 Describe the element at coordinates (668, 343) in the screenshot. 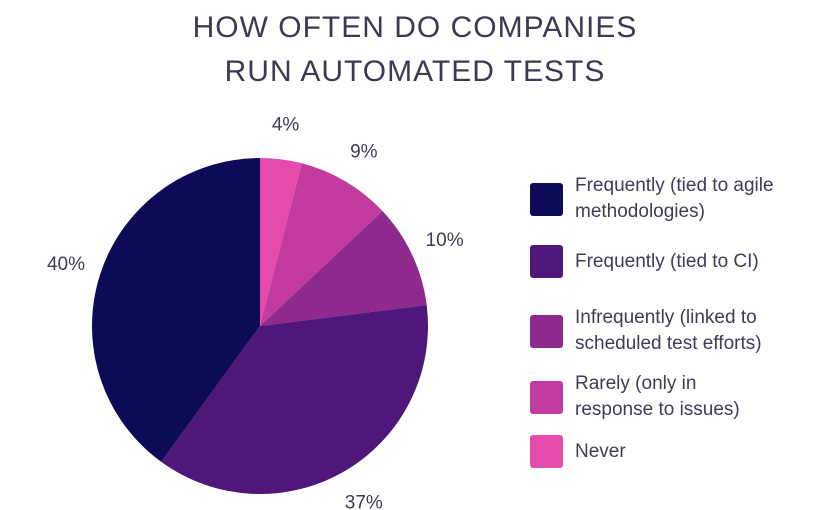

I see `legend-label-line: scheduled test efforts)` at that location.